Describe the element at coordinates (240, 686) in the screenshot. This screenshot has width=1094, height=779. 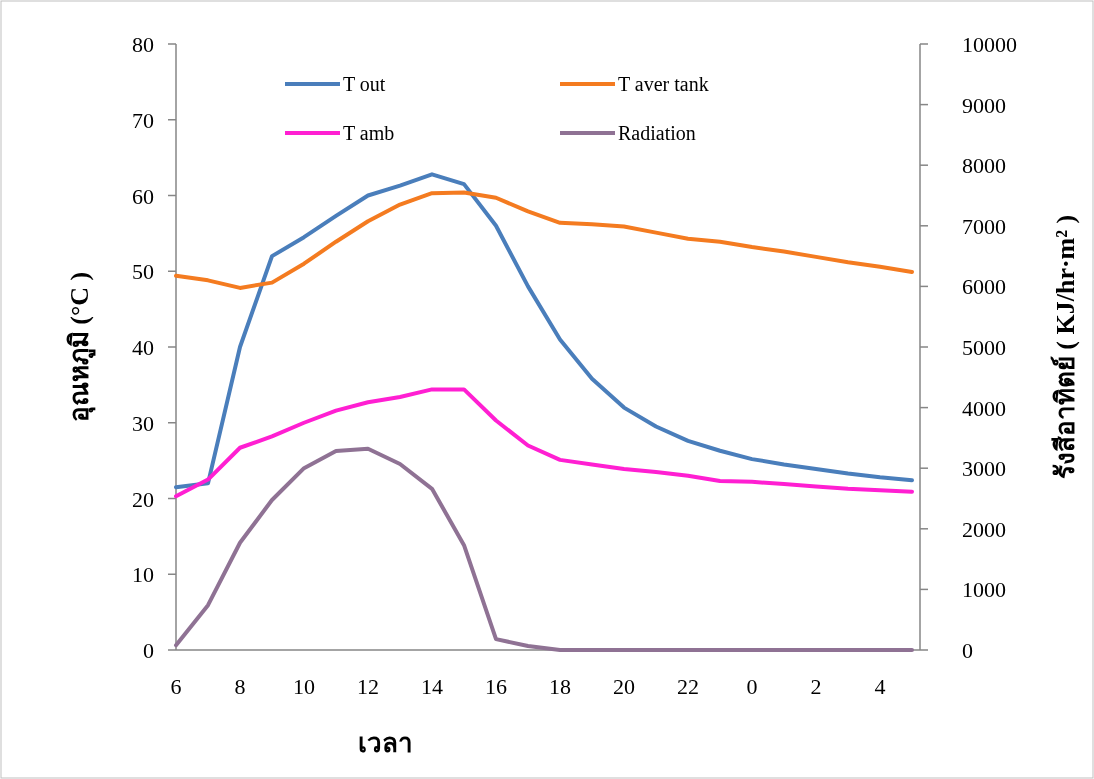
I see `x-tick-label: 8` at that location.